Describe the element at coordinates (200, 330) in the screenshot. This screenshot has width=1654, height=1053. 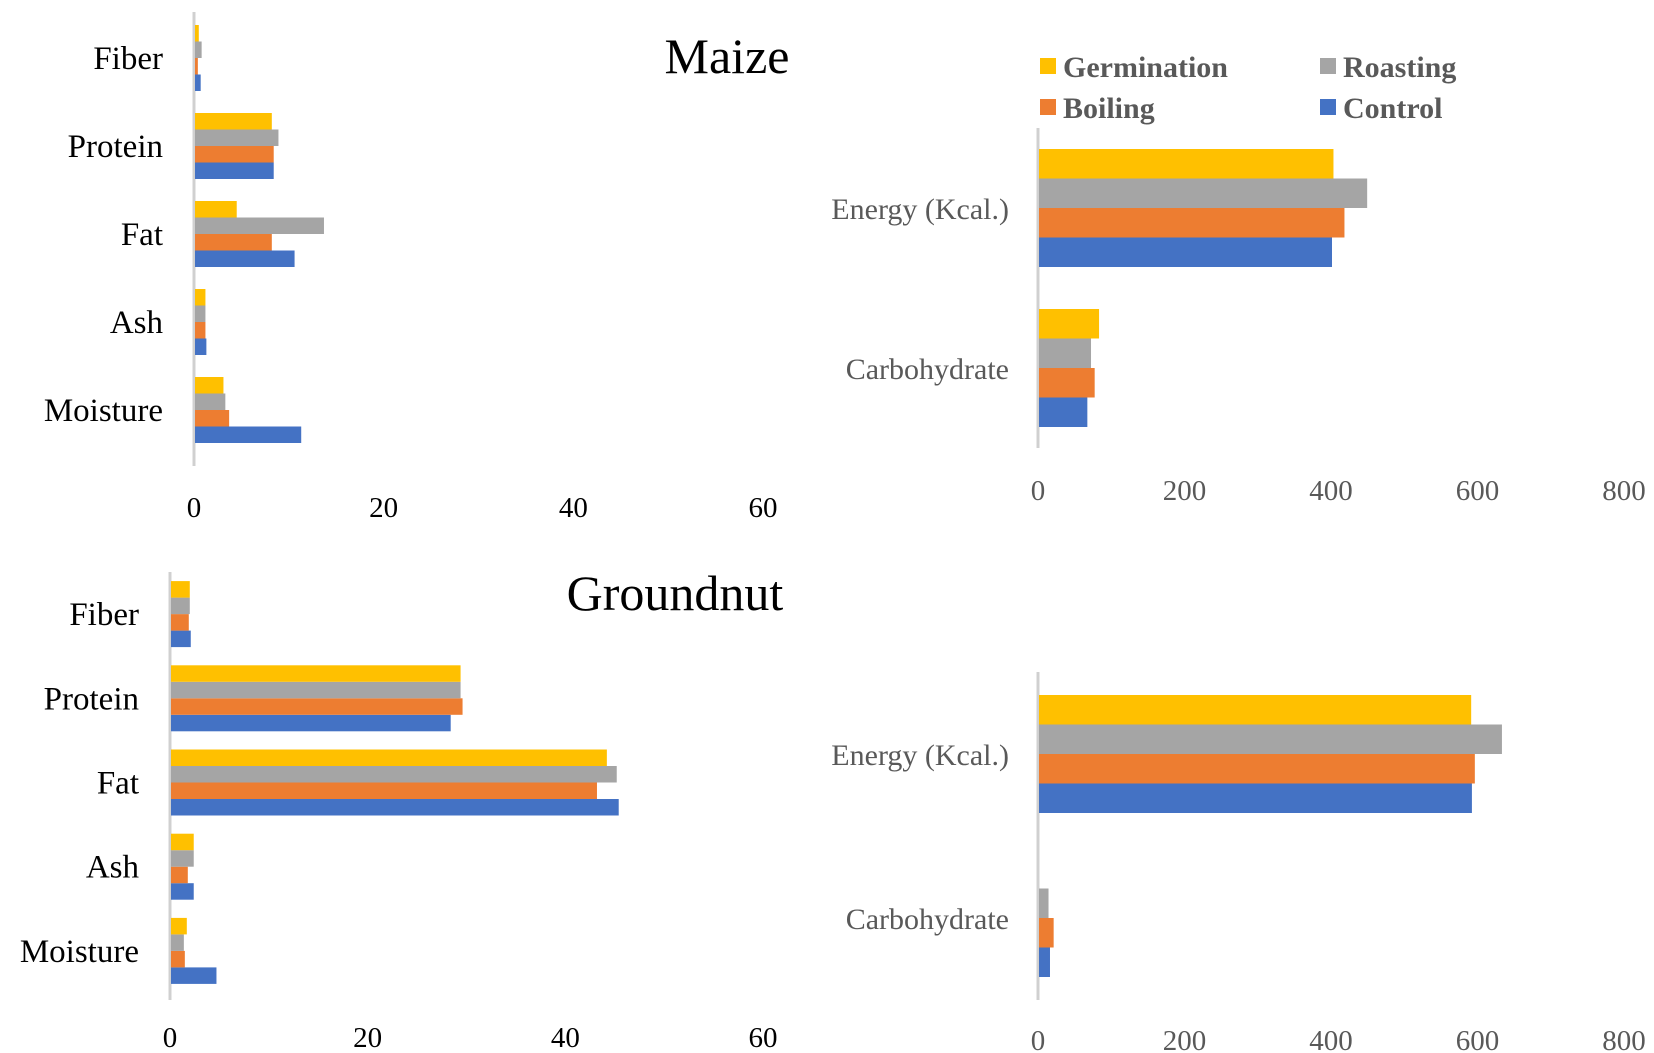
I see `maize-bar-ash-boiling` at that location.